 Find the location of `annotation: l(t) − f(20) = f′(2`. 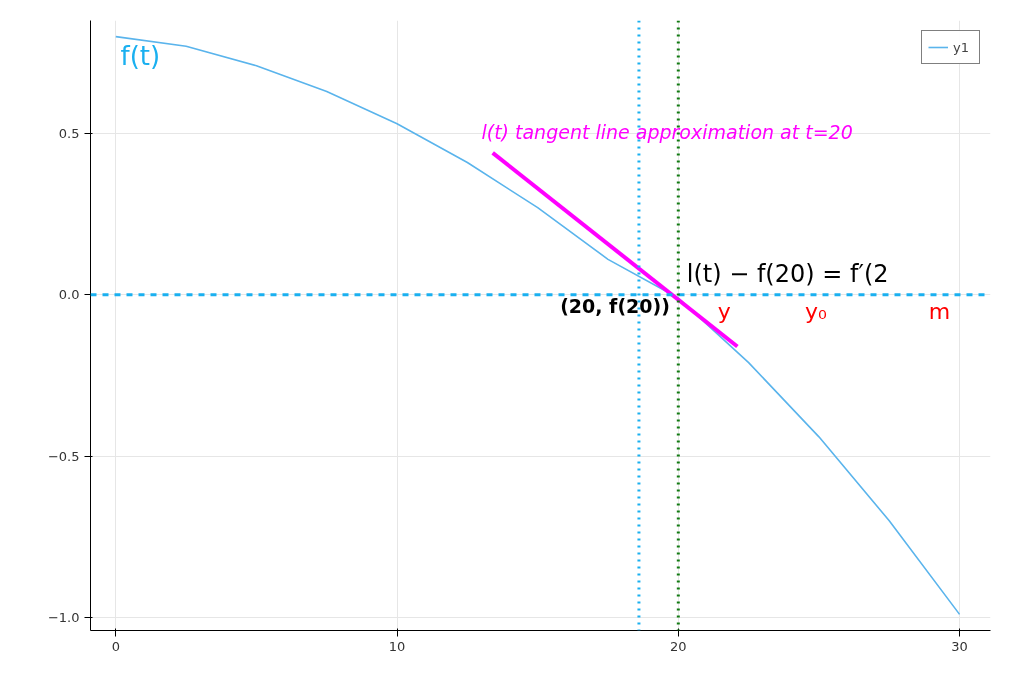

annotation: l(t) − f(20) = f′(2 is located at coordinates (787, 274).